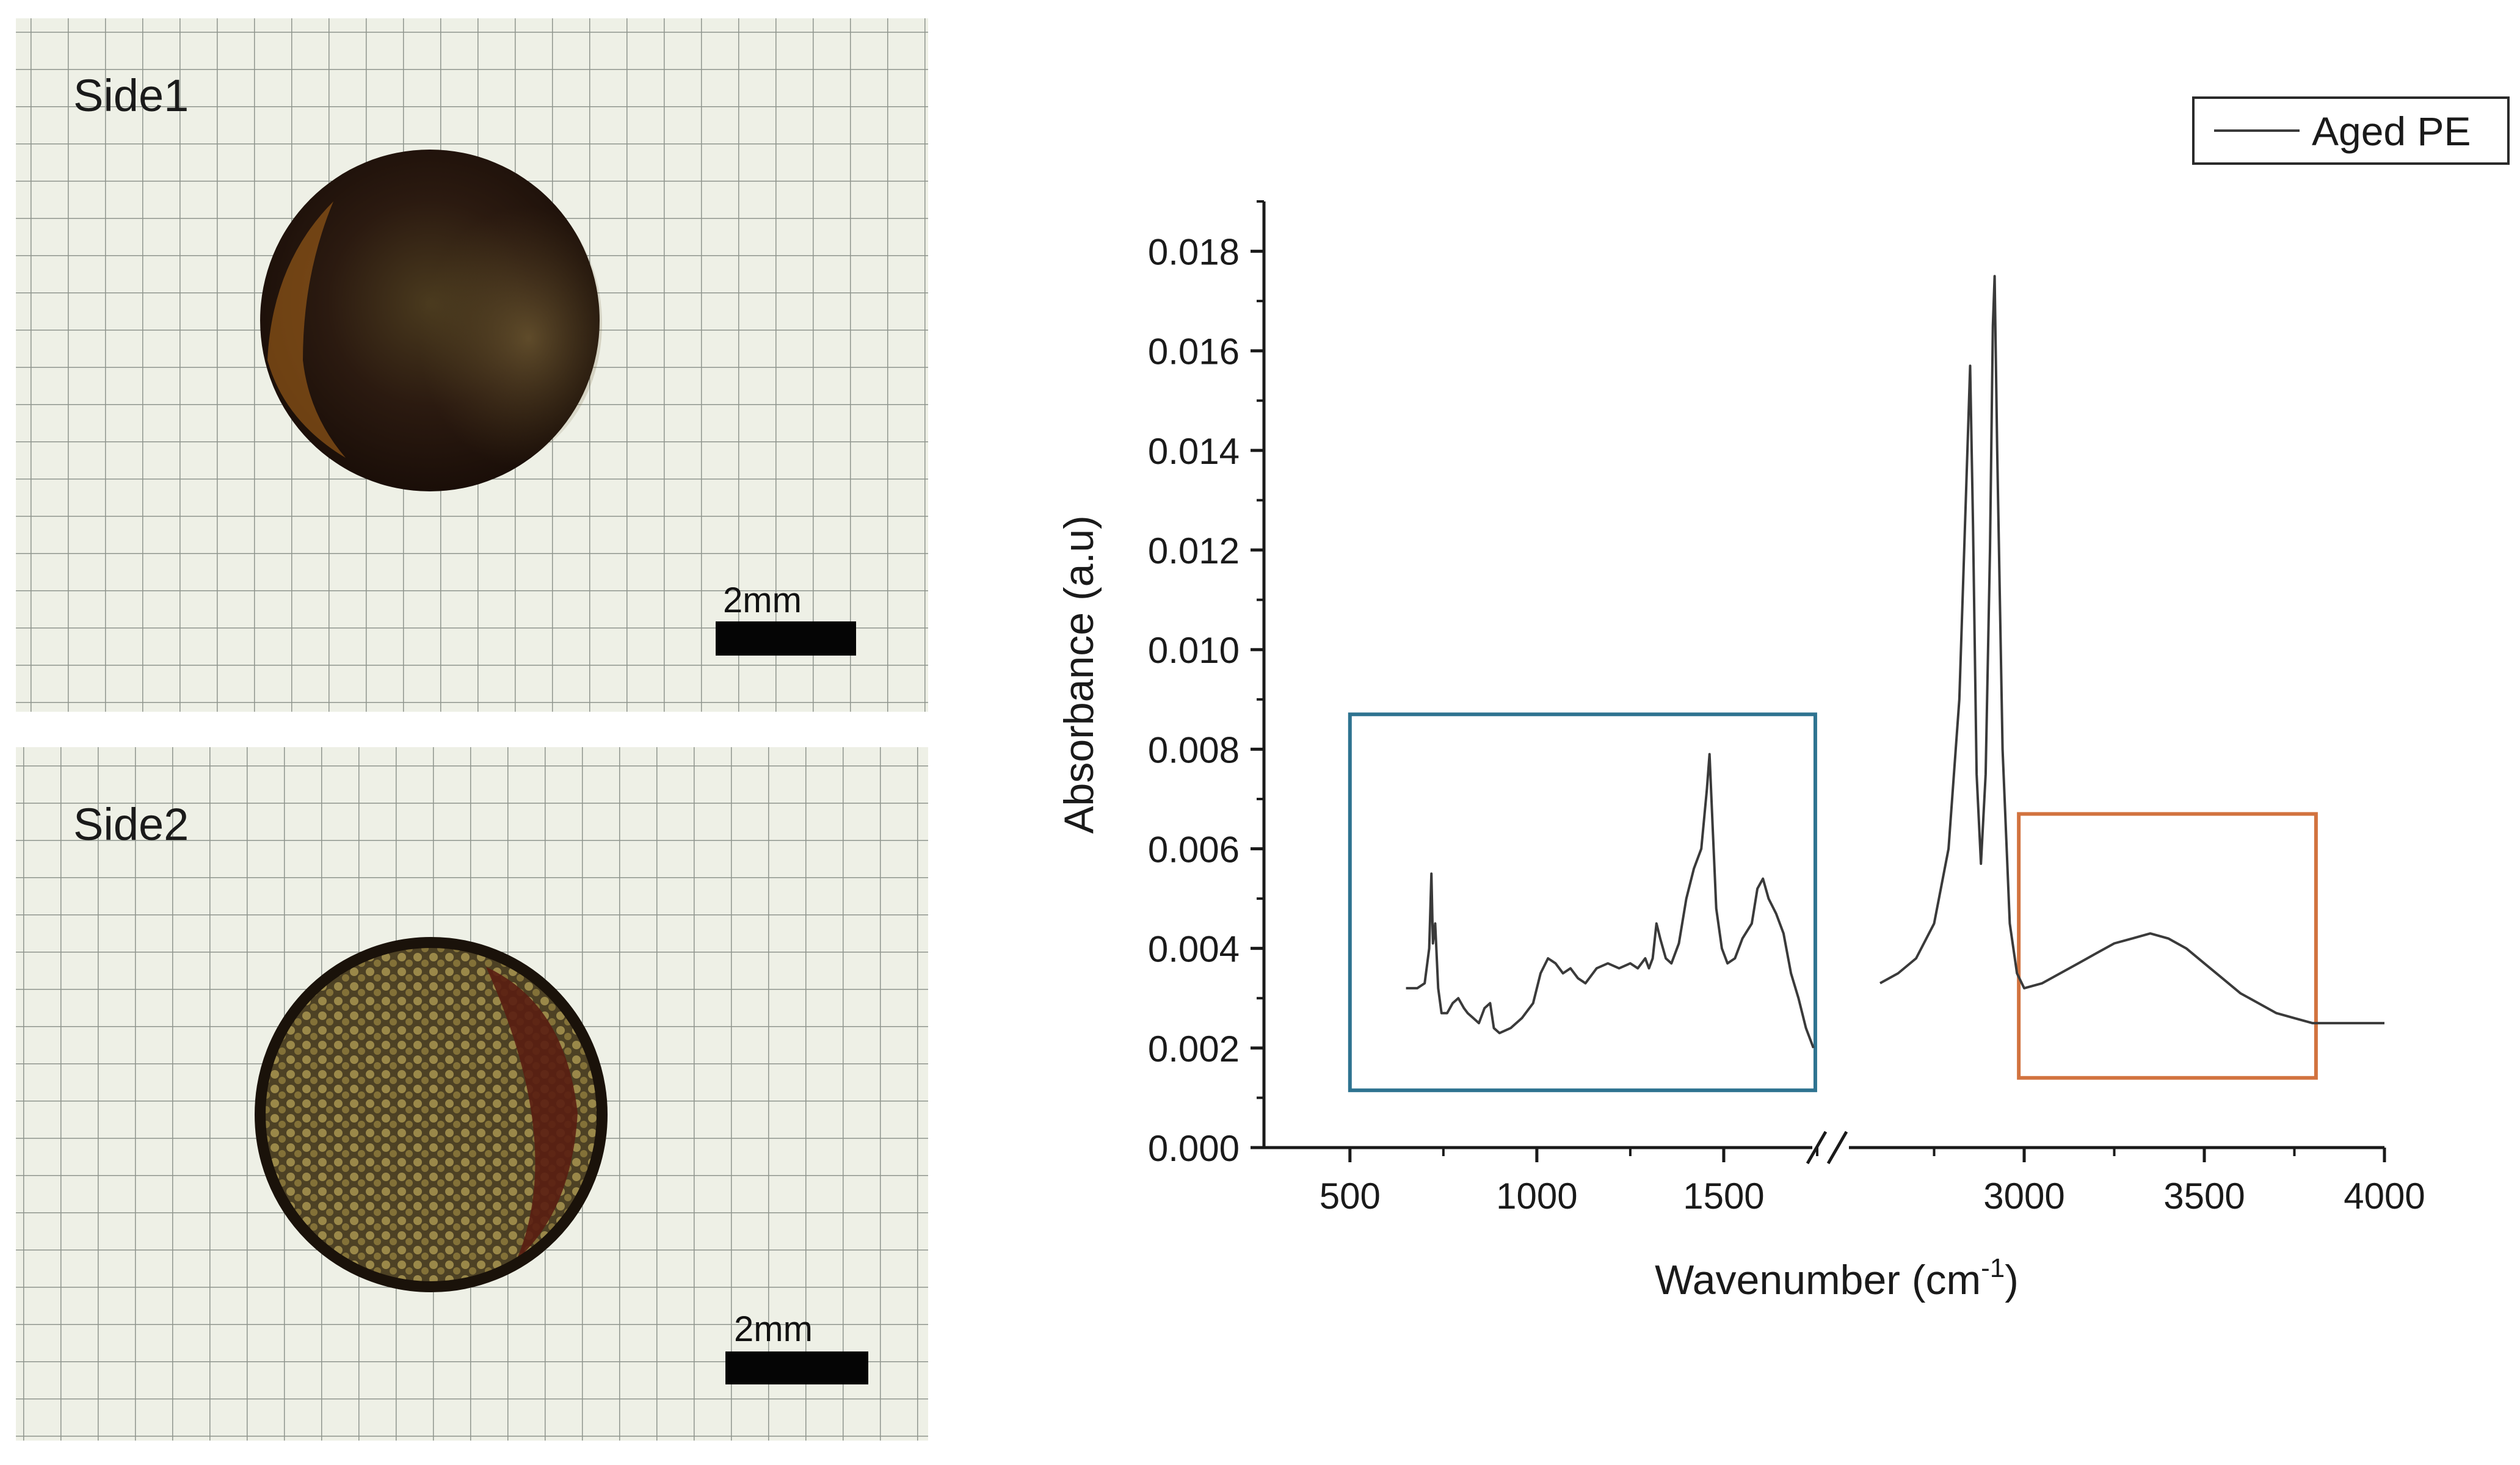 The image size is (2520, 1465). Describe the element at coordinates (1194, 750) in the screenshot. I see `y-tick-label: 0.008` at that location.